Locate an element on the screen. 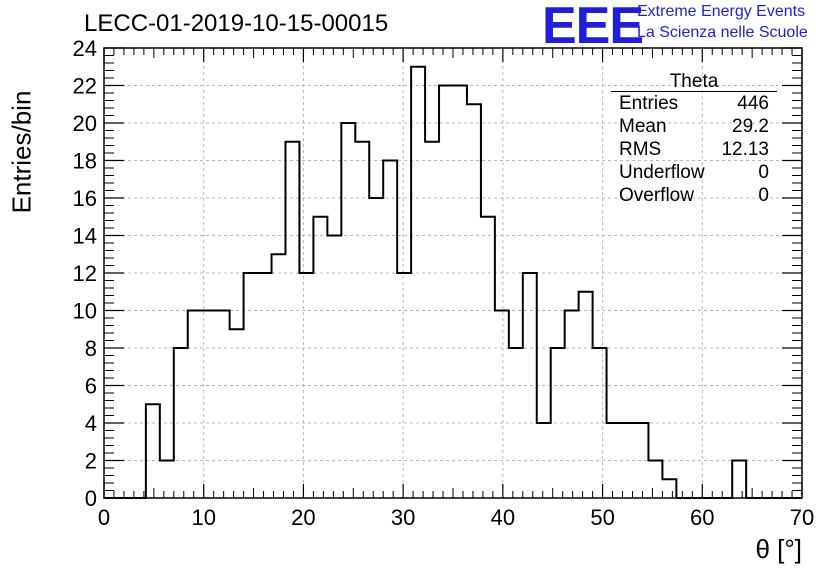  stats-label: Underflow is located at coordinates (662, 172).